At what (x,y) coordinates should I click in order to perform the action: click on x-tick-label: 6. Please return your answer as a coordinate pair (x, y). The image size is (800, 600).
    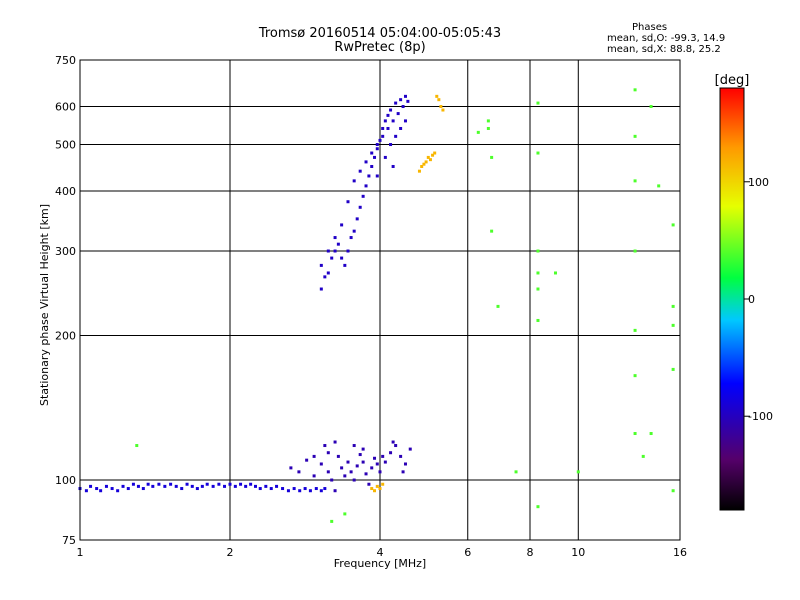
    Looking at the image, I should click on (467, 552).